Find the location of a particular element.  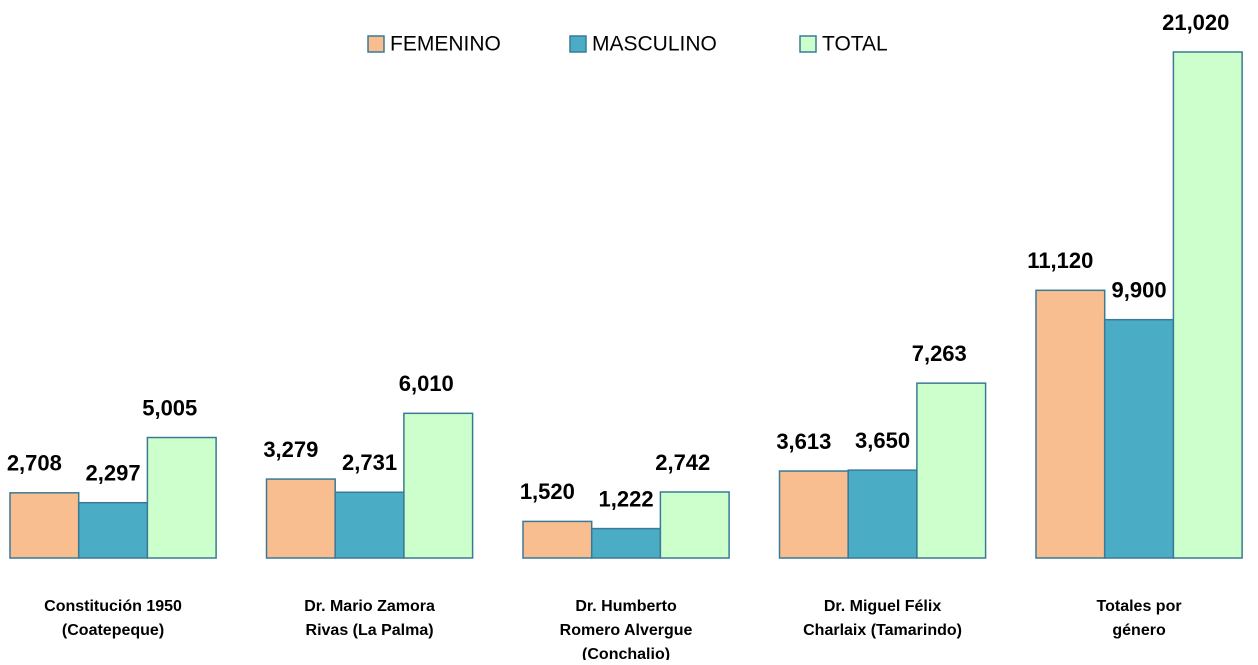

category-label: Dr. Humberto Romero Alvergue (Conchalio) is located at coordinates (626, 629).